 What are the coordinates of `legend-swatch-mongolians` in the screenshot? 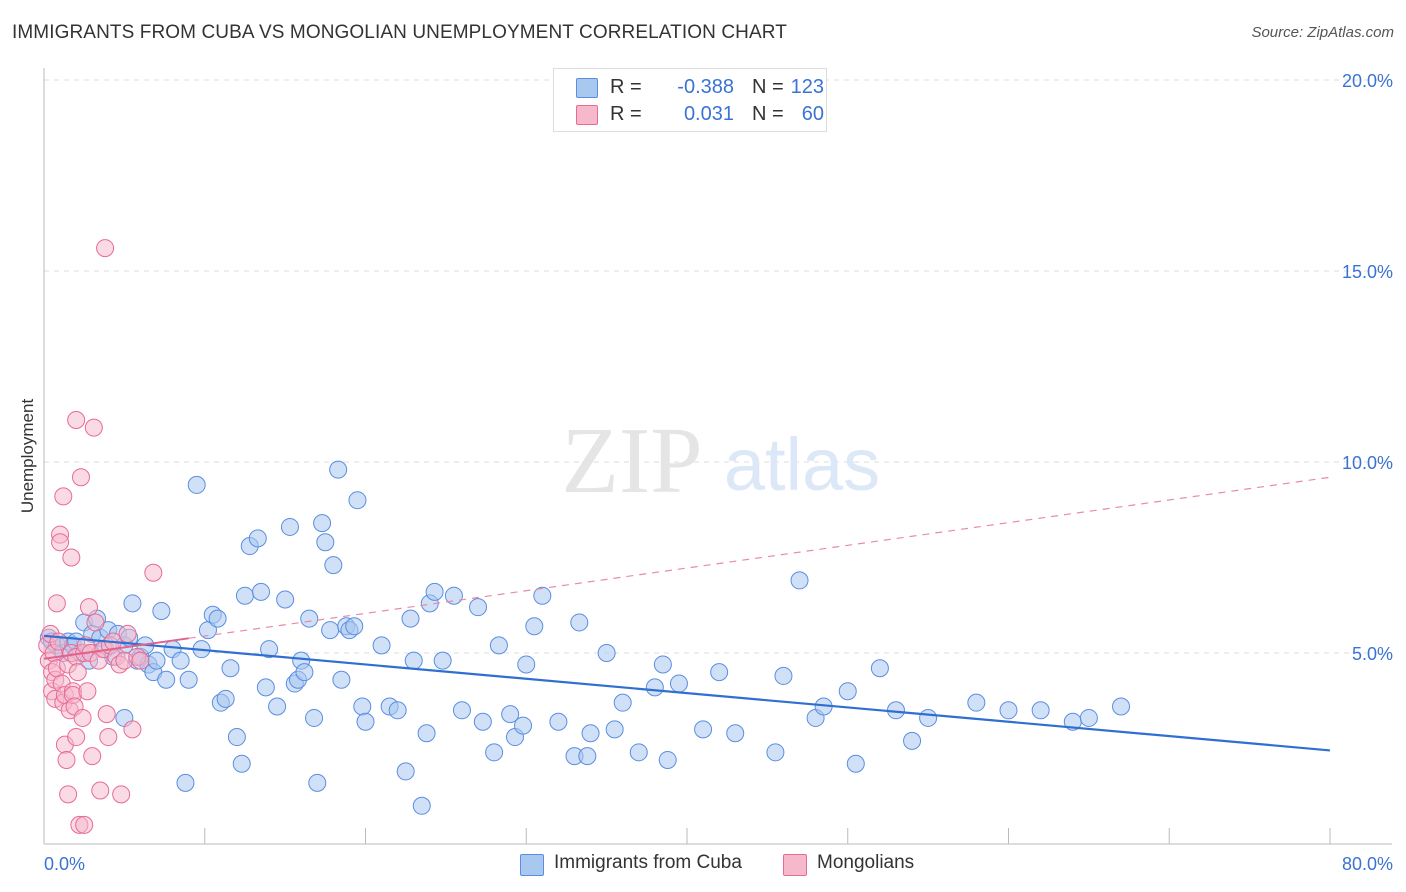 It's located at (587, 115).